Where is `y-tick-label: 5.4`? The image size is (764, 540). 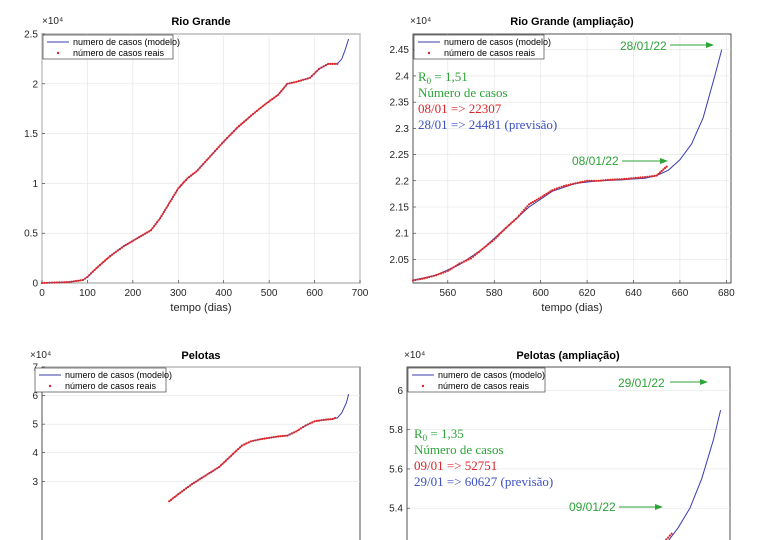
y-tick-label: 5.4 is located at coordinates (396, 509).